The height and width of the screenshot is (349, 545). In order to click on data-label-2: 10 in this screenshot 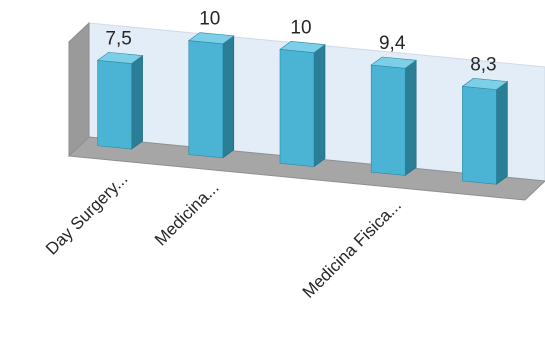, I will do `click(209, 19)`.